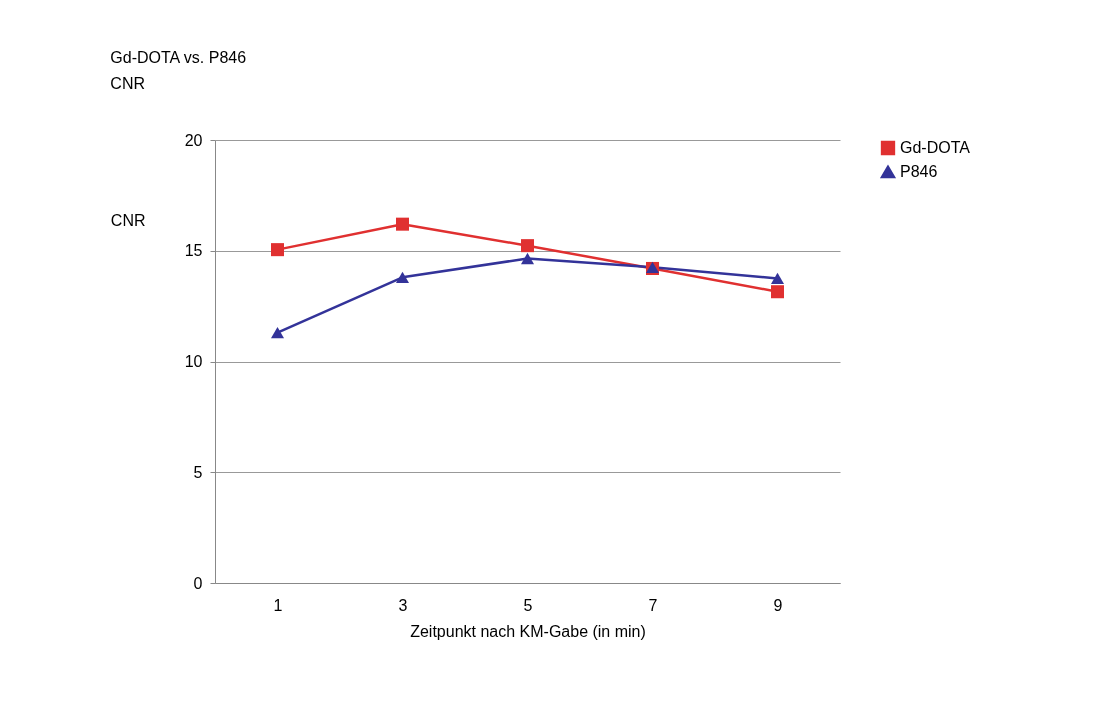 This screenshot has height=713, width=1107. What do you see at coordinates (198, 472) in the screenshot?
I see `y-tick-label: 5` at bounding box center [198, 472].